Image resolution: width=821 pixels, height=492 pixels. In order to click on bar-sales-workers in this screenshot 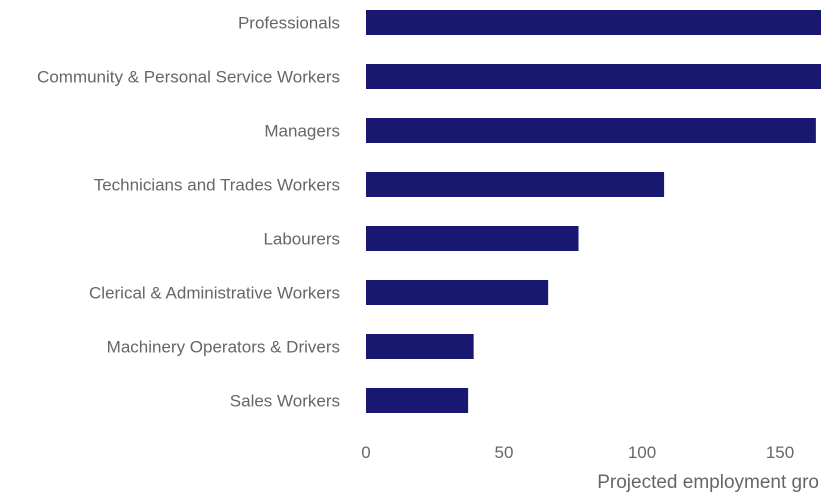, I will do `click(417, 400)`.